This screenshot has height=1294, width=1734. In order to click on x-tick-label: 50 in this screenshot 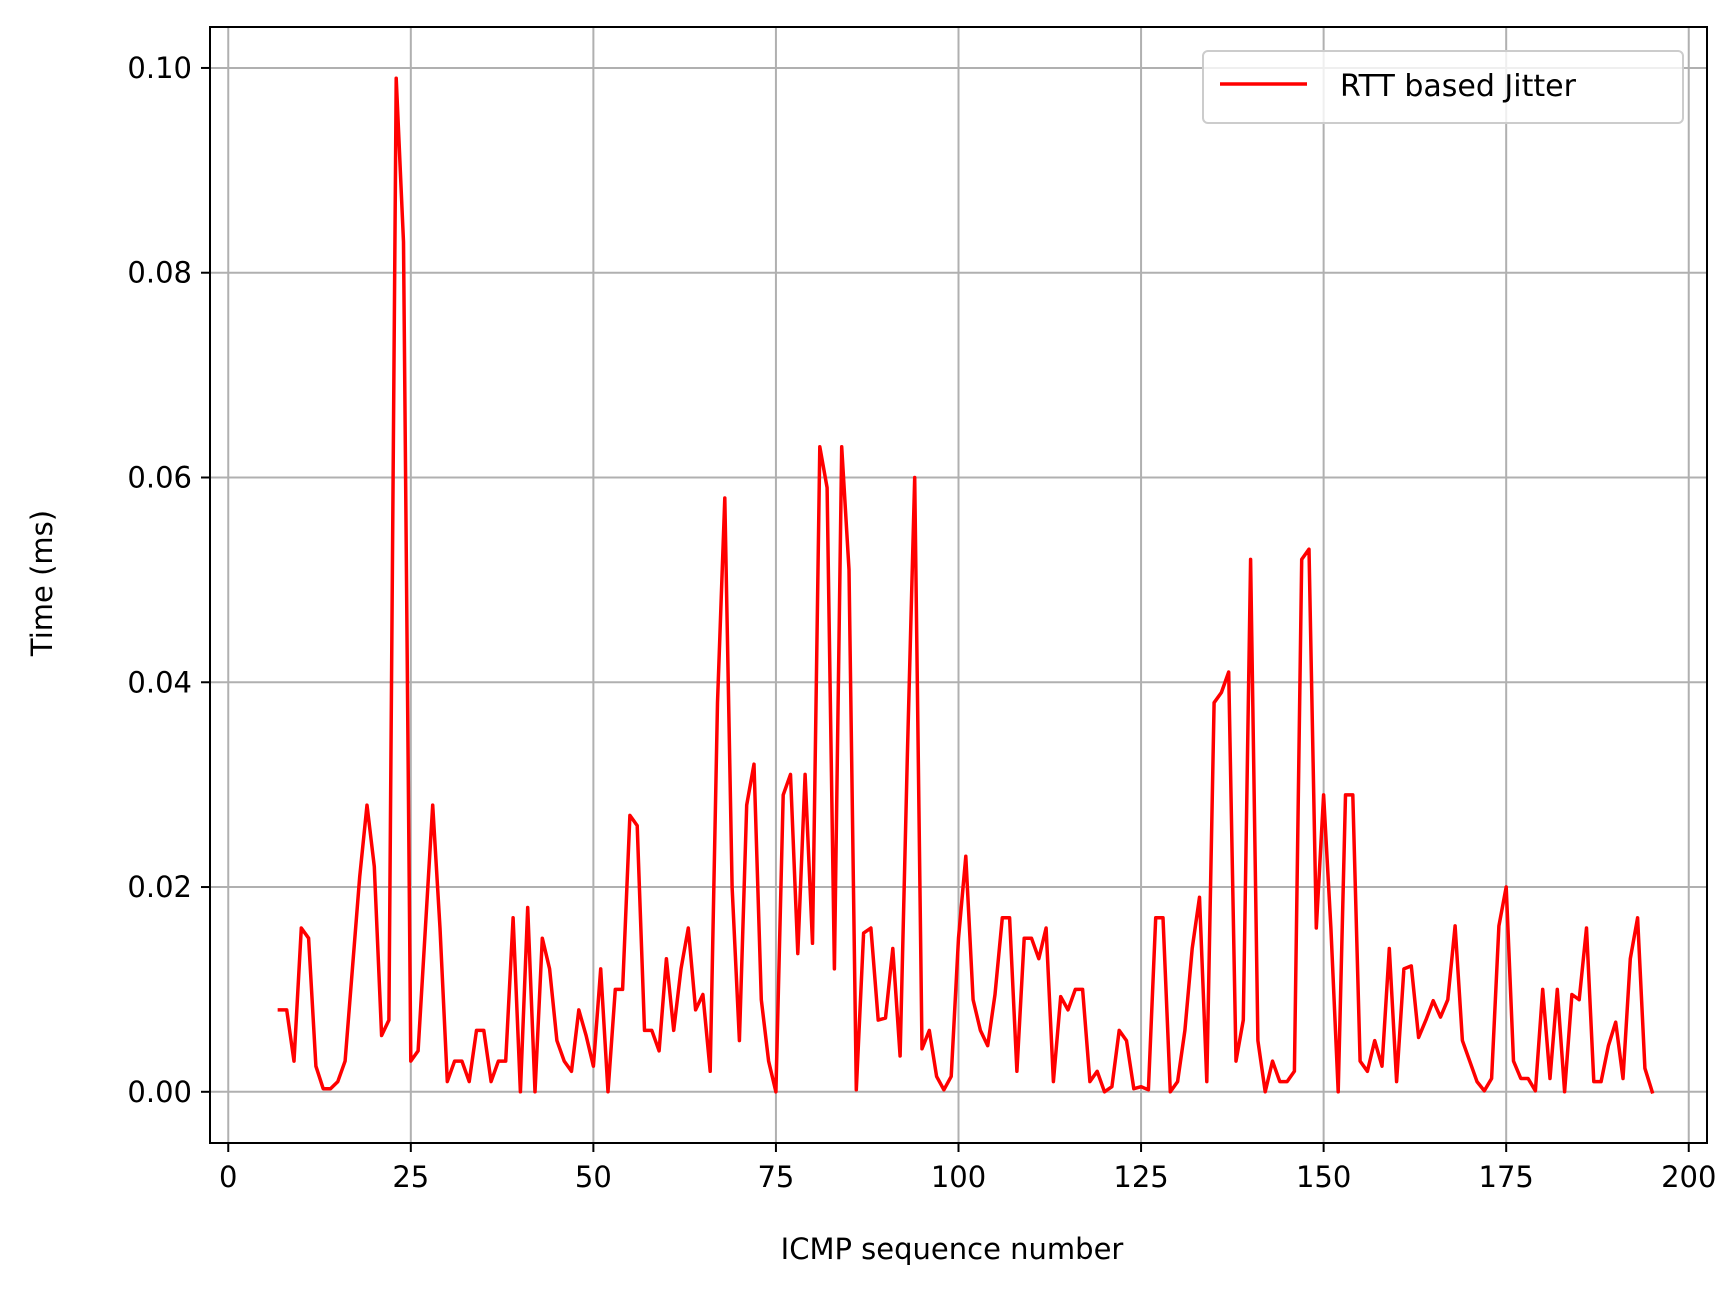, I will do `click(593, 1177)`.